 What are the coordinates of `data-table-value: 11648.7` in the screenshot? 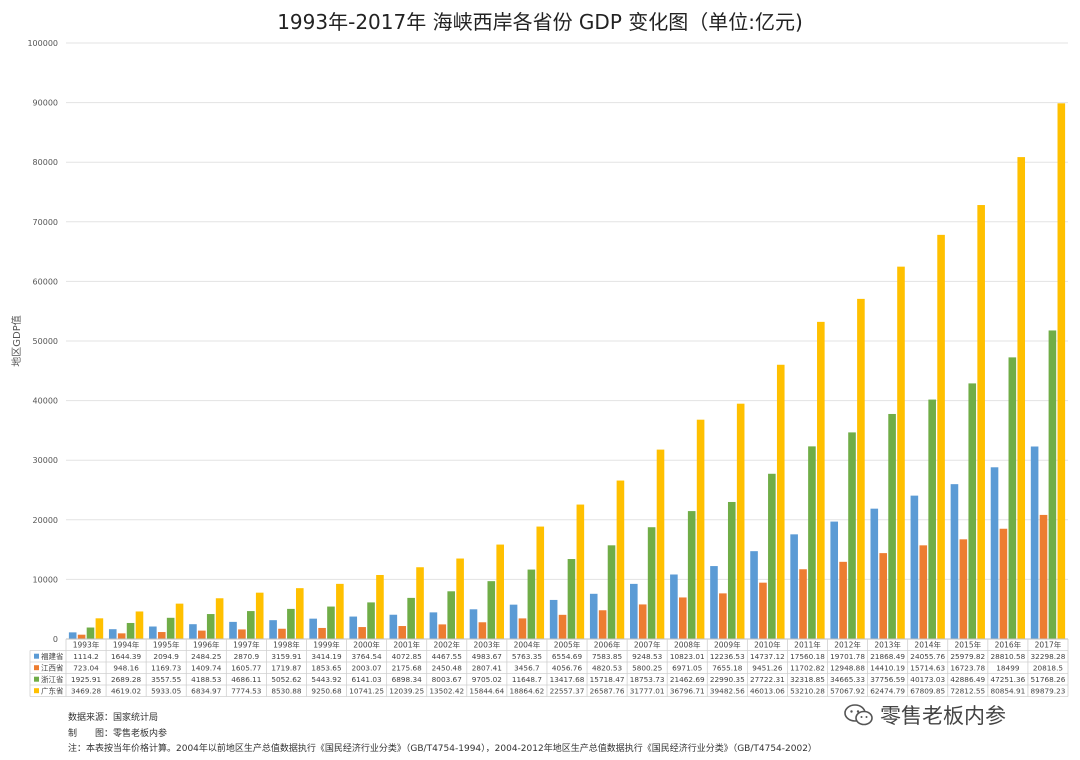 It's located at (527, 679).